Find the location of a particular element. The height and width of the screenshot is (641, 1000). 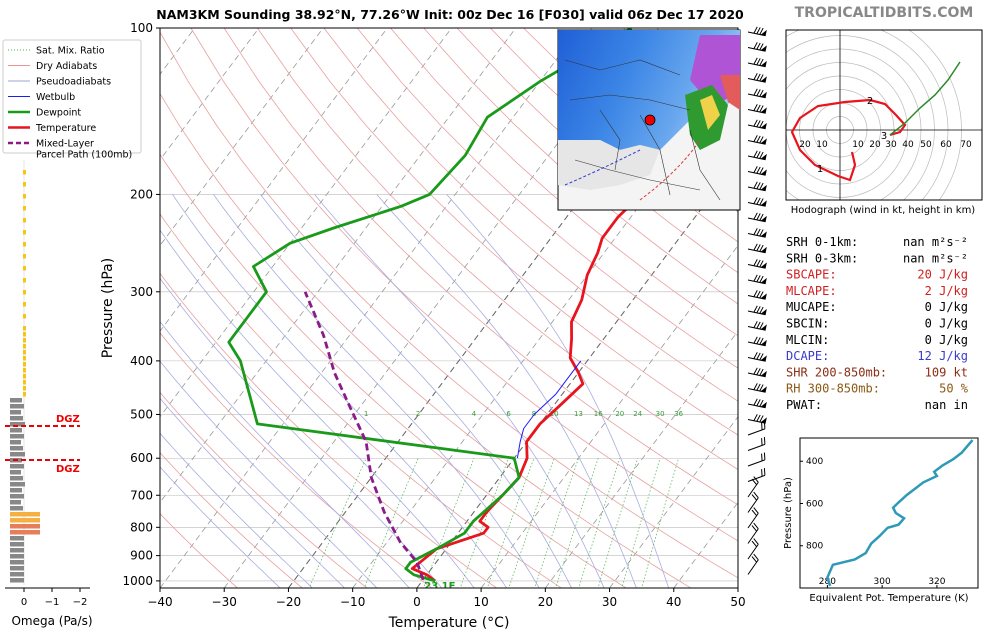

omega-tick-2: −2 is located at coordinates (80, 602).